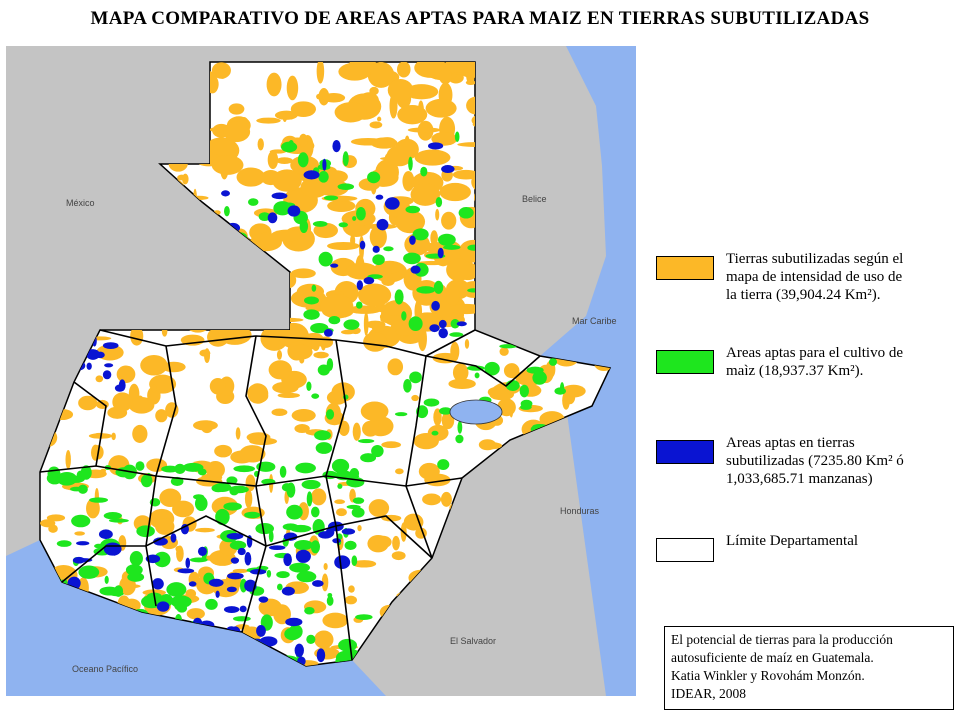 The width and height of the screenshot is (960, 720). I want to click on text-line: Areas aptas en tierras, so click(790, 443).